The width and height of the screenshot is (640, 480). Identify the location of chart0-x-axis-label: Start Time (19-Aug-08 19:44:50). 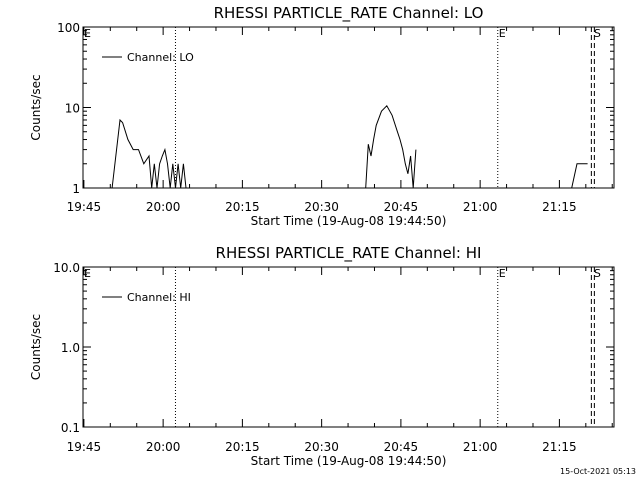
(349, 221).